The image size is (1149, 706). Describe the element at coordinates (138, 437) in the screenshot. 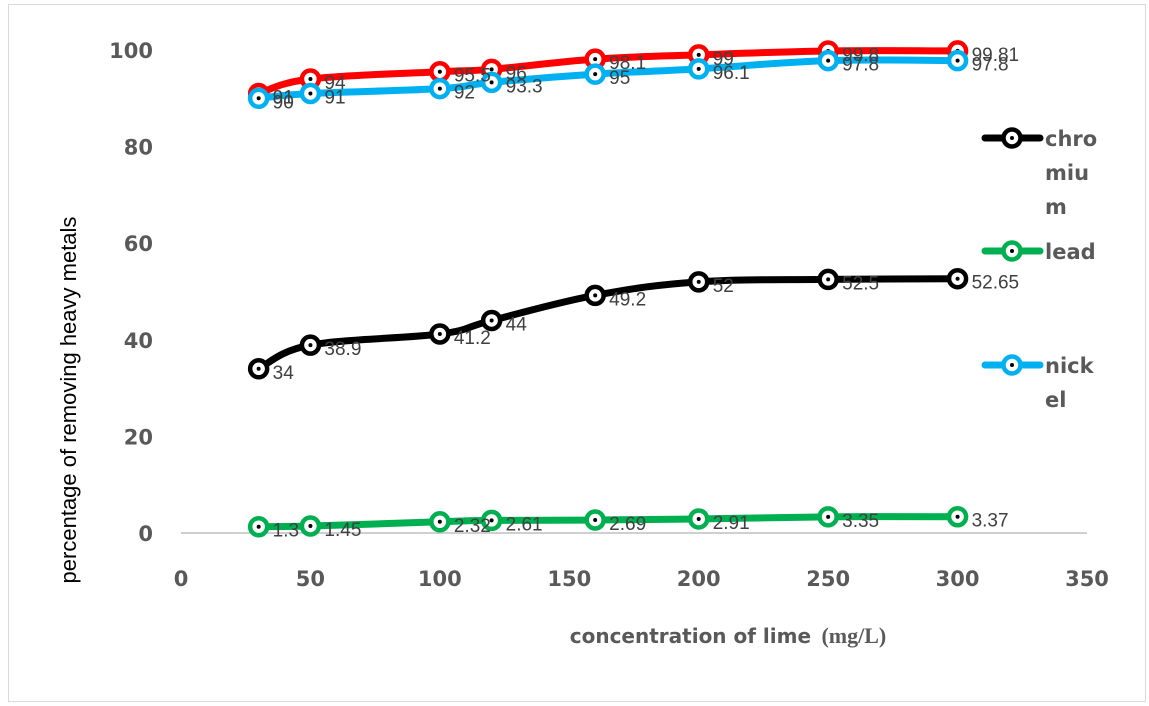

I see `y-tick-label: 20` at that location.